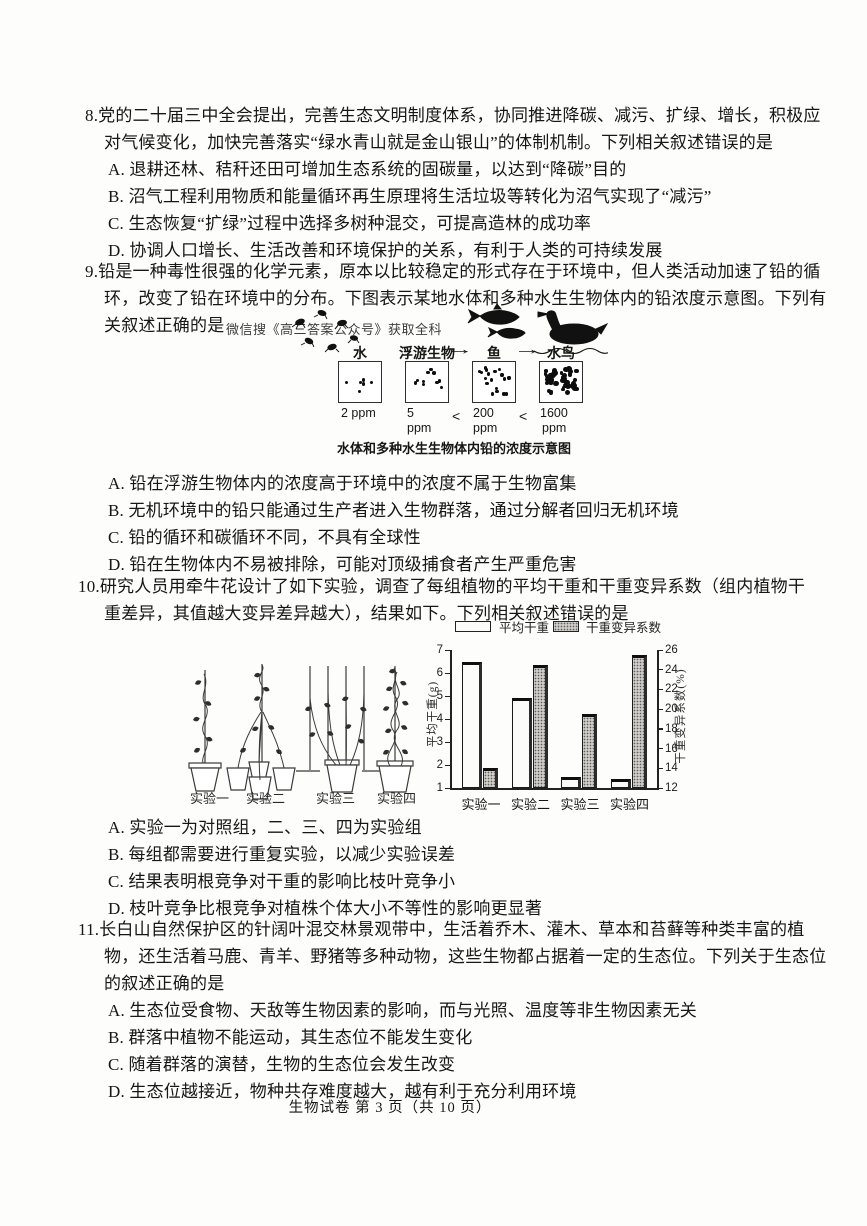  What do you see at coordinates (671, 728) in the screenshot?
I see `right-tick-label: 18` at bounding box center [671, 728].